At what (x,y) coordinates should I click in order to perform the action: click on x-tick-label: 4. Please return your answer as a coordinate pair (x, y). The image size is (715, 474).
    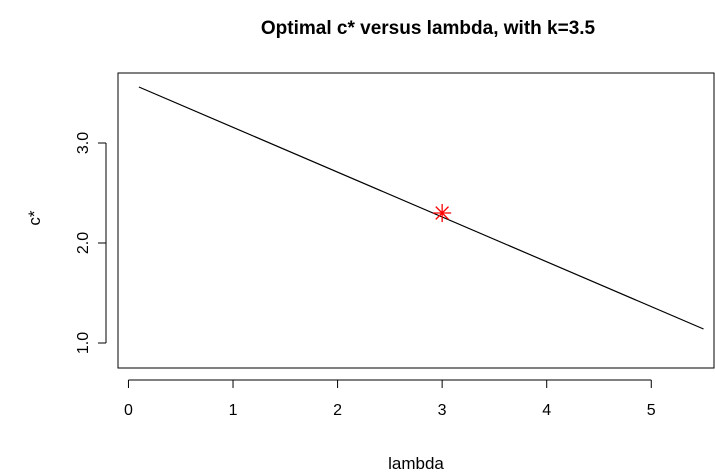
    Looking at the image, I should click on (546, 410).